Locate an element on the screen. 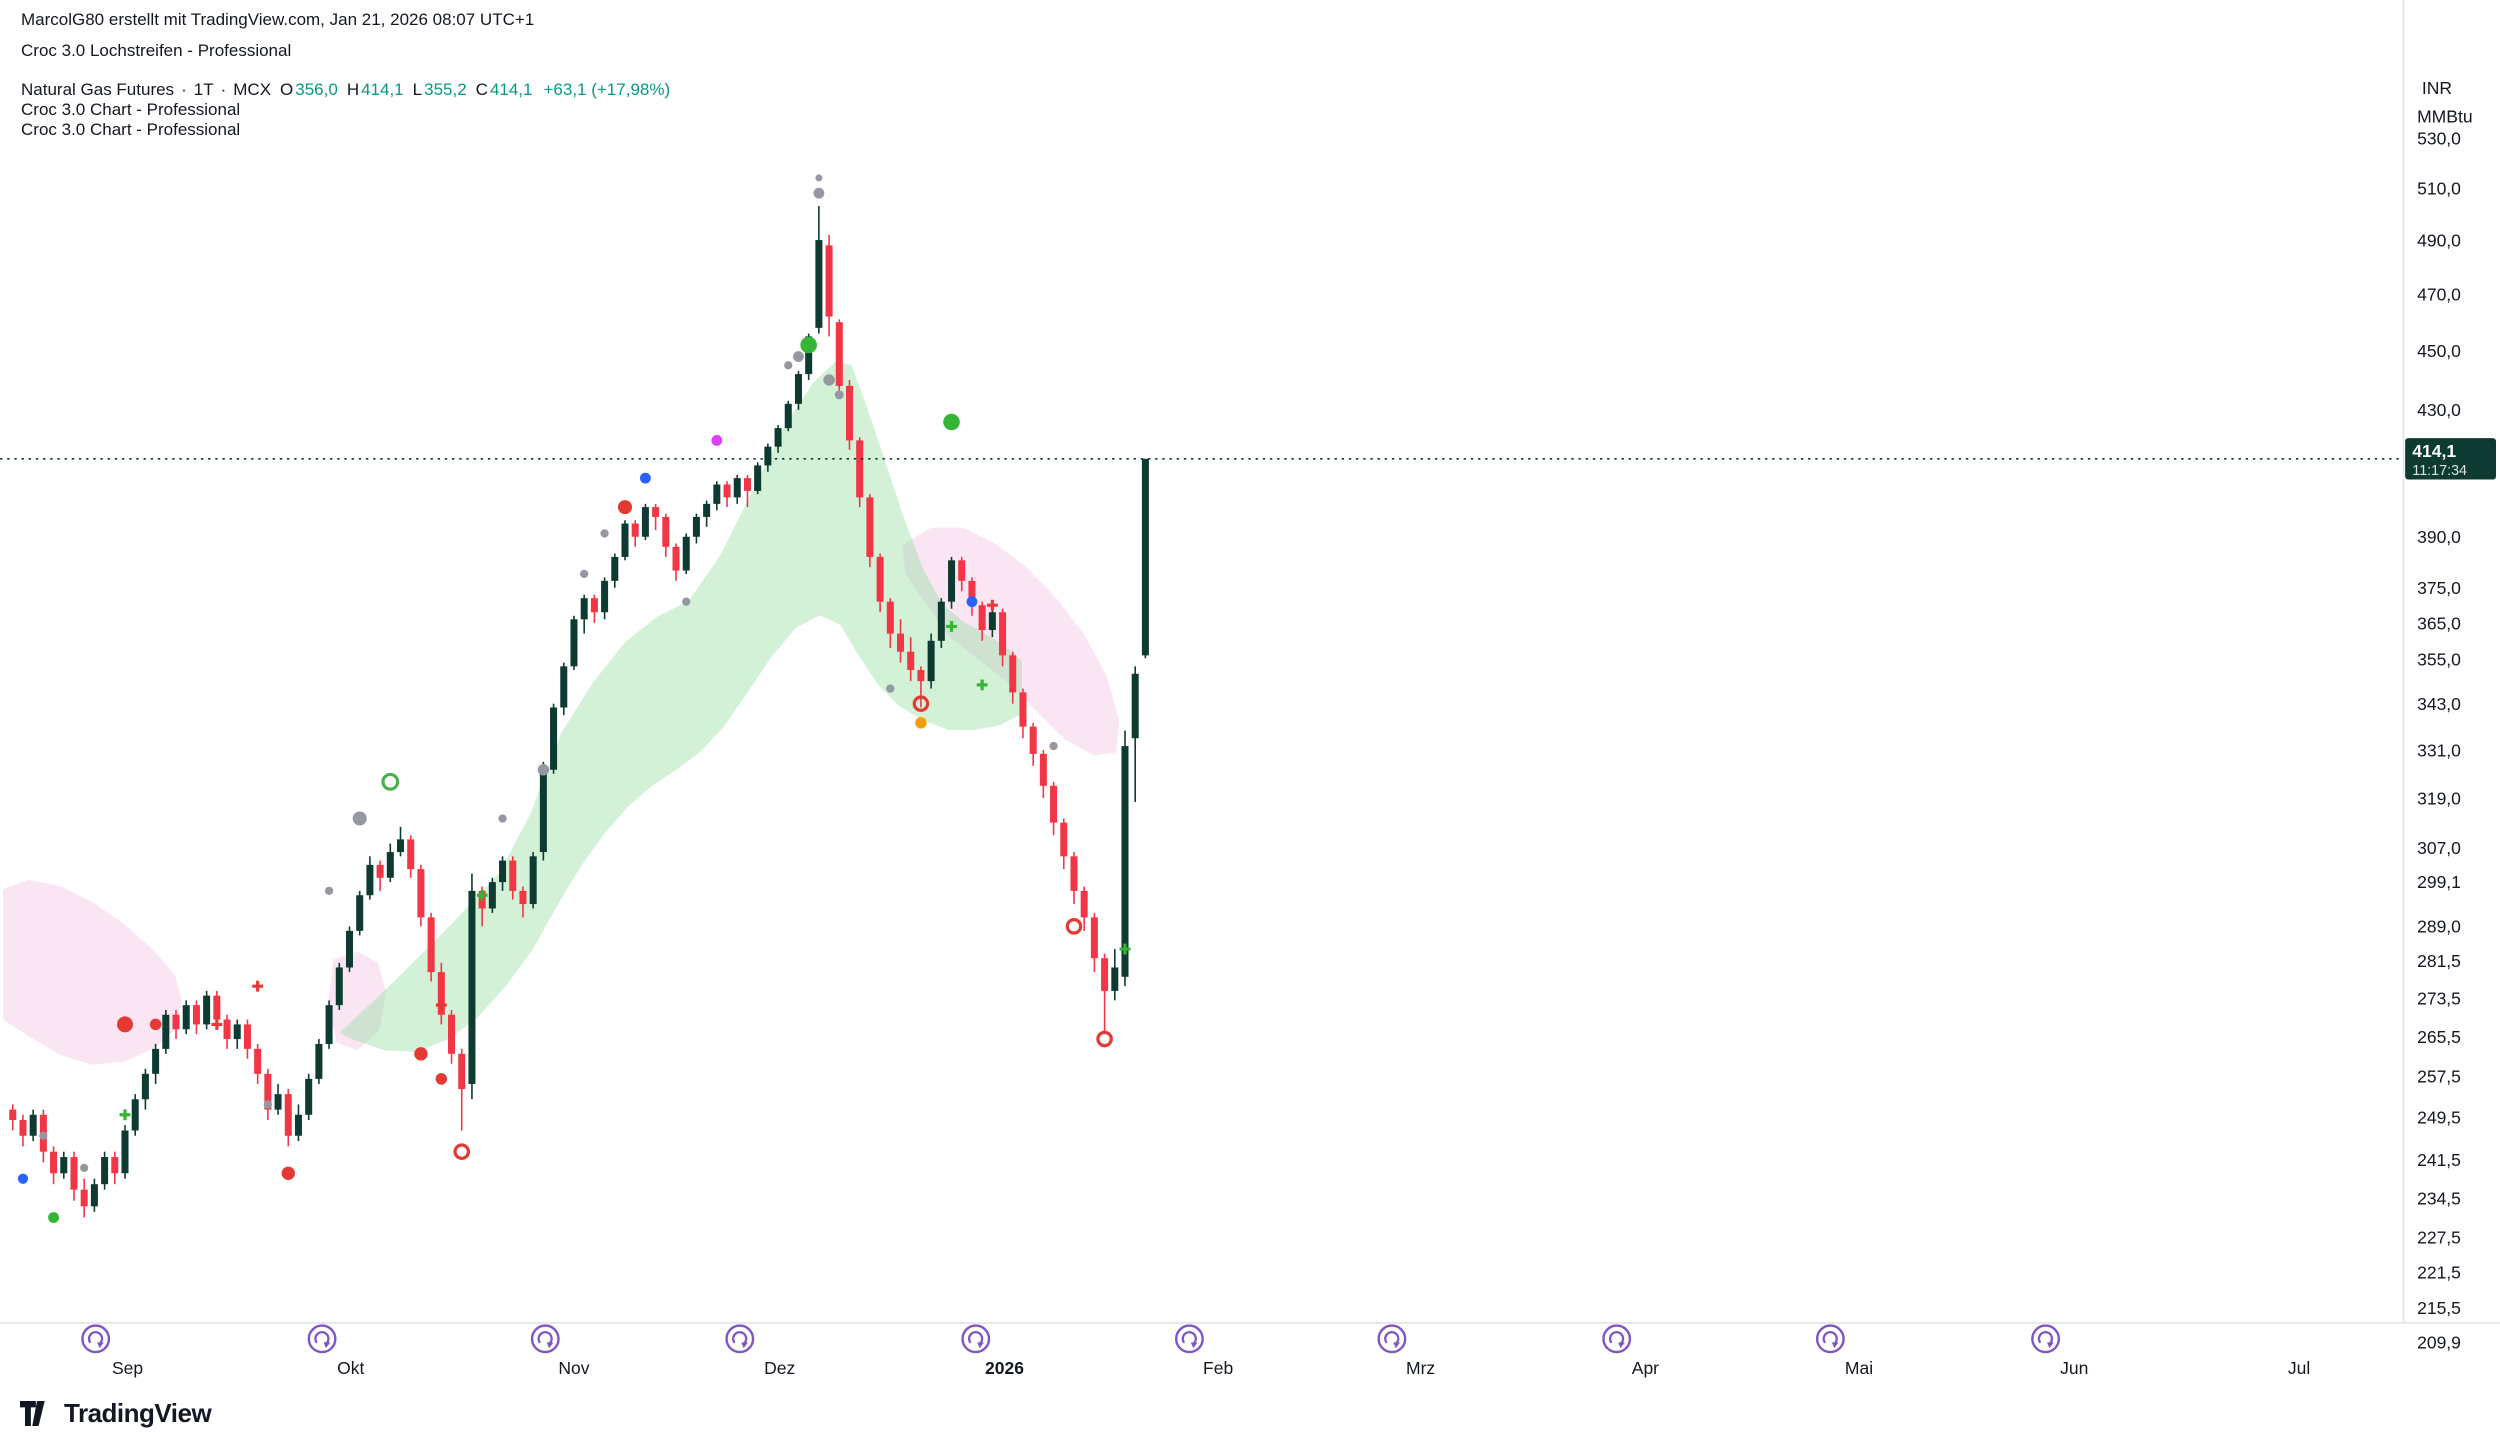 This screenshot has width=2500, height=1452. price-tick-label: 299,1 is located at coordinates (2439, 882).